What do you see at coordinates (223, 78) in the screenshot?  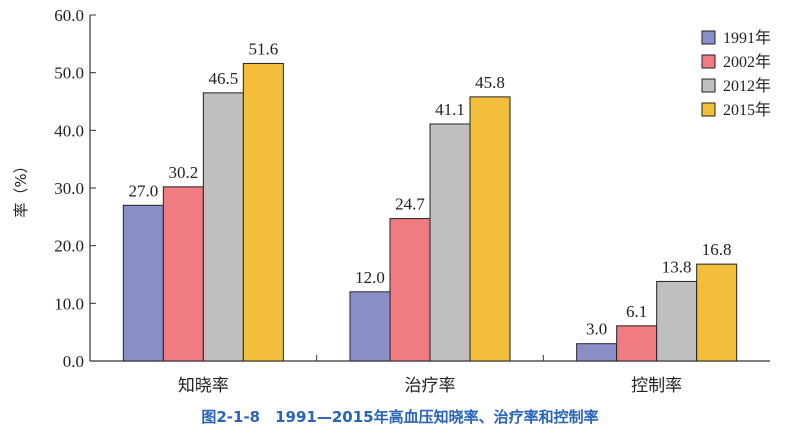 I see `data-label: 46.5` at bounding box center [223, 78].